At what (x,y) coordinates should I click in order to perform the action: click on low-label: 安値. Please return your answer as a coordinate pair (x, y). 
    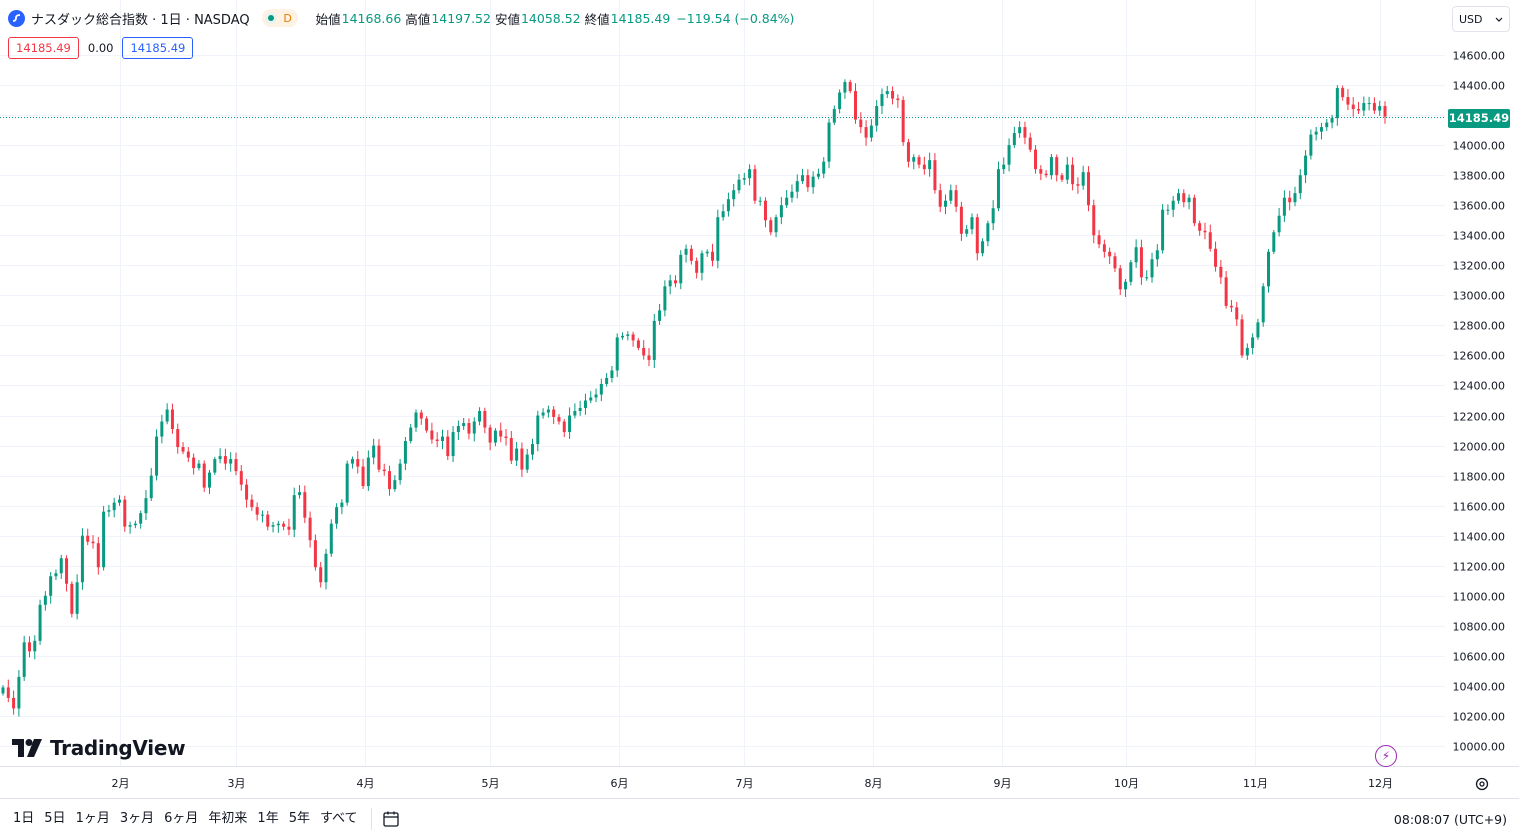
    Looking at the image, I should click on (507, 19).